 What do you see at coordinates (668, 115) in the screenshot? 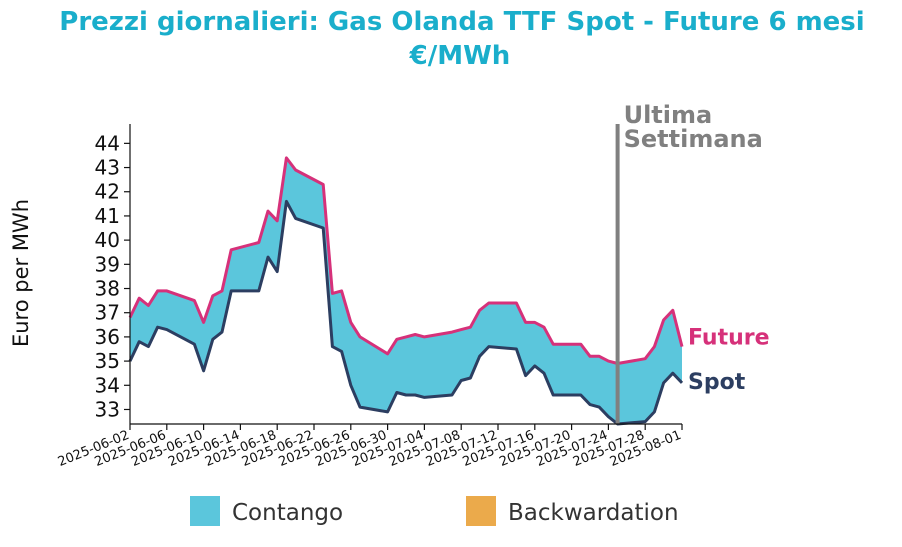
I see `ultima-settimana-label-line-1: Ultima` at bounding box center [668, 115].